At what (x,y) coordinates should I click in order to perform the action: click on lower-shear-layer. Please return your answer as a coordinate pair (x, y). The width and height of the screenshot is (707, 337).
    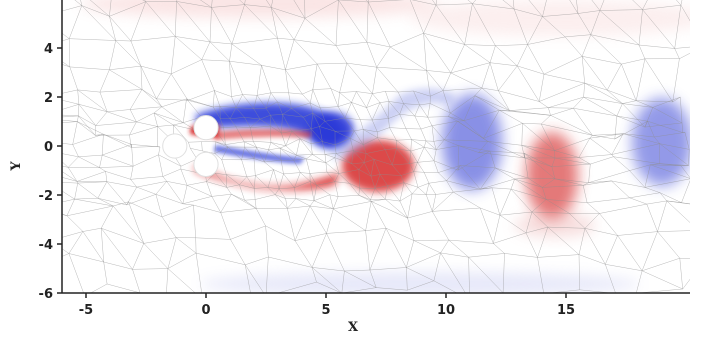
    Looking at the image, I should click on (267, 178).